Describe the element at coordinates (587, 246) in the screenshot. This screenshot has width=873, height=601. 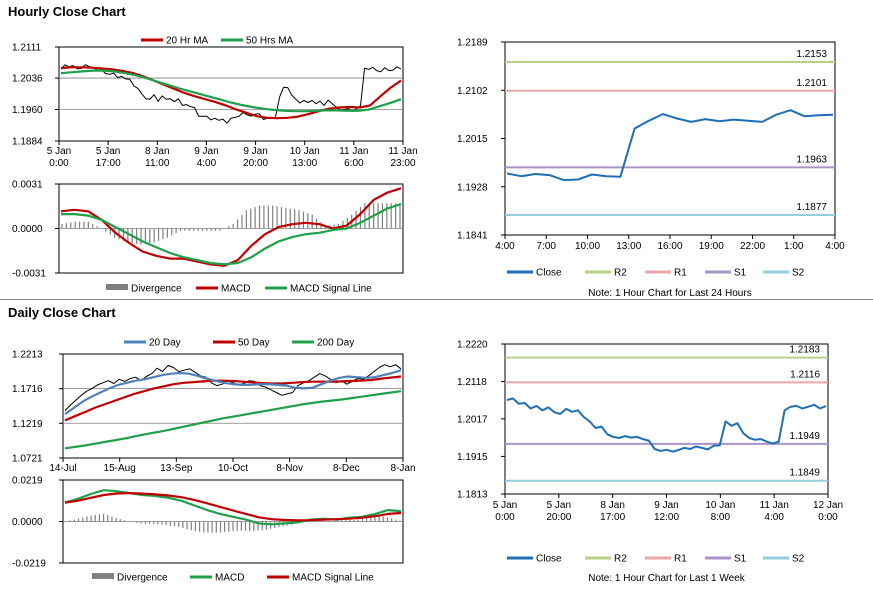
I see `hourly-pivots-x-tick-label: 10:00` at that location.